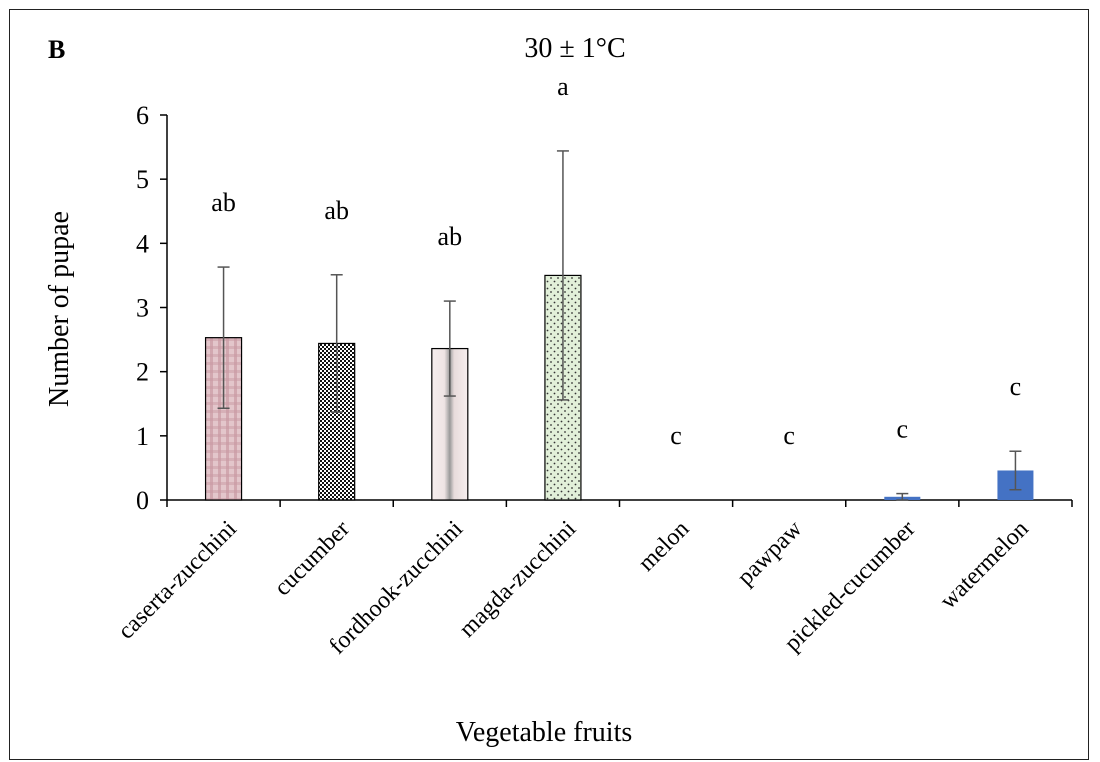  I want to click on significance-letter-fordhook-zucchini: ab, so click(450, 236).